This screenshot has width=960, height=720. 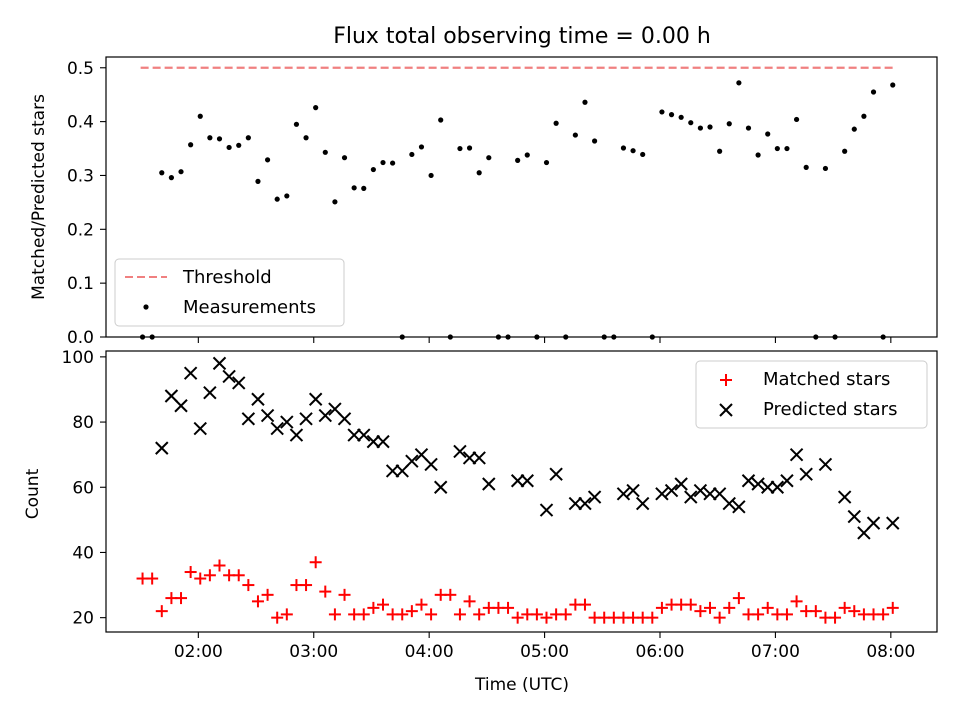 What do you see at coordinates (80, 123) in the screenshot?
I see `y-tick-label: 0.4` at bounding box center [80, 123].